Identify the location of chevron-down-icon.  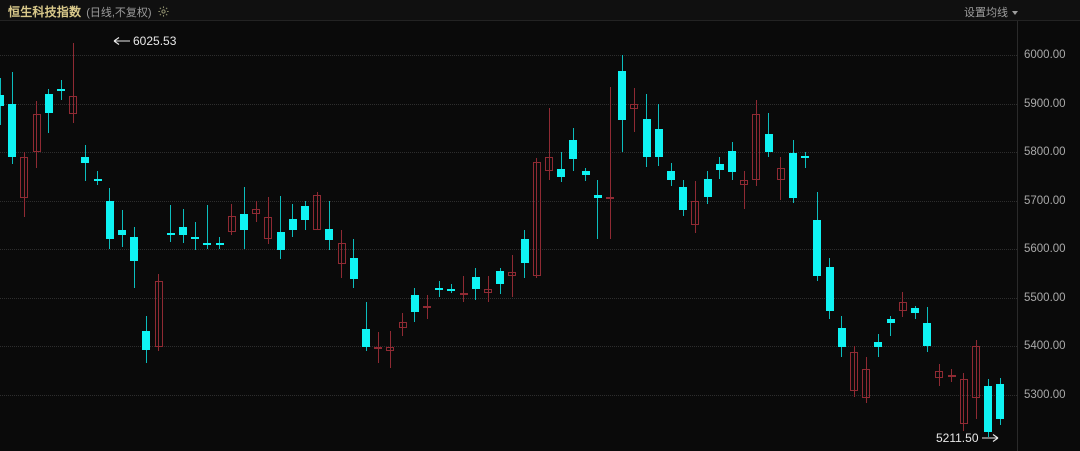
(1015, 13).